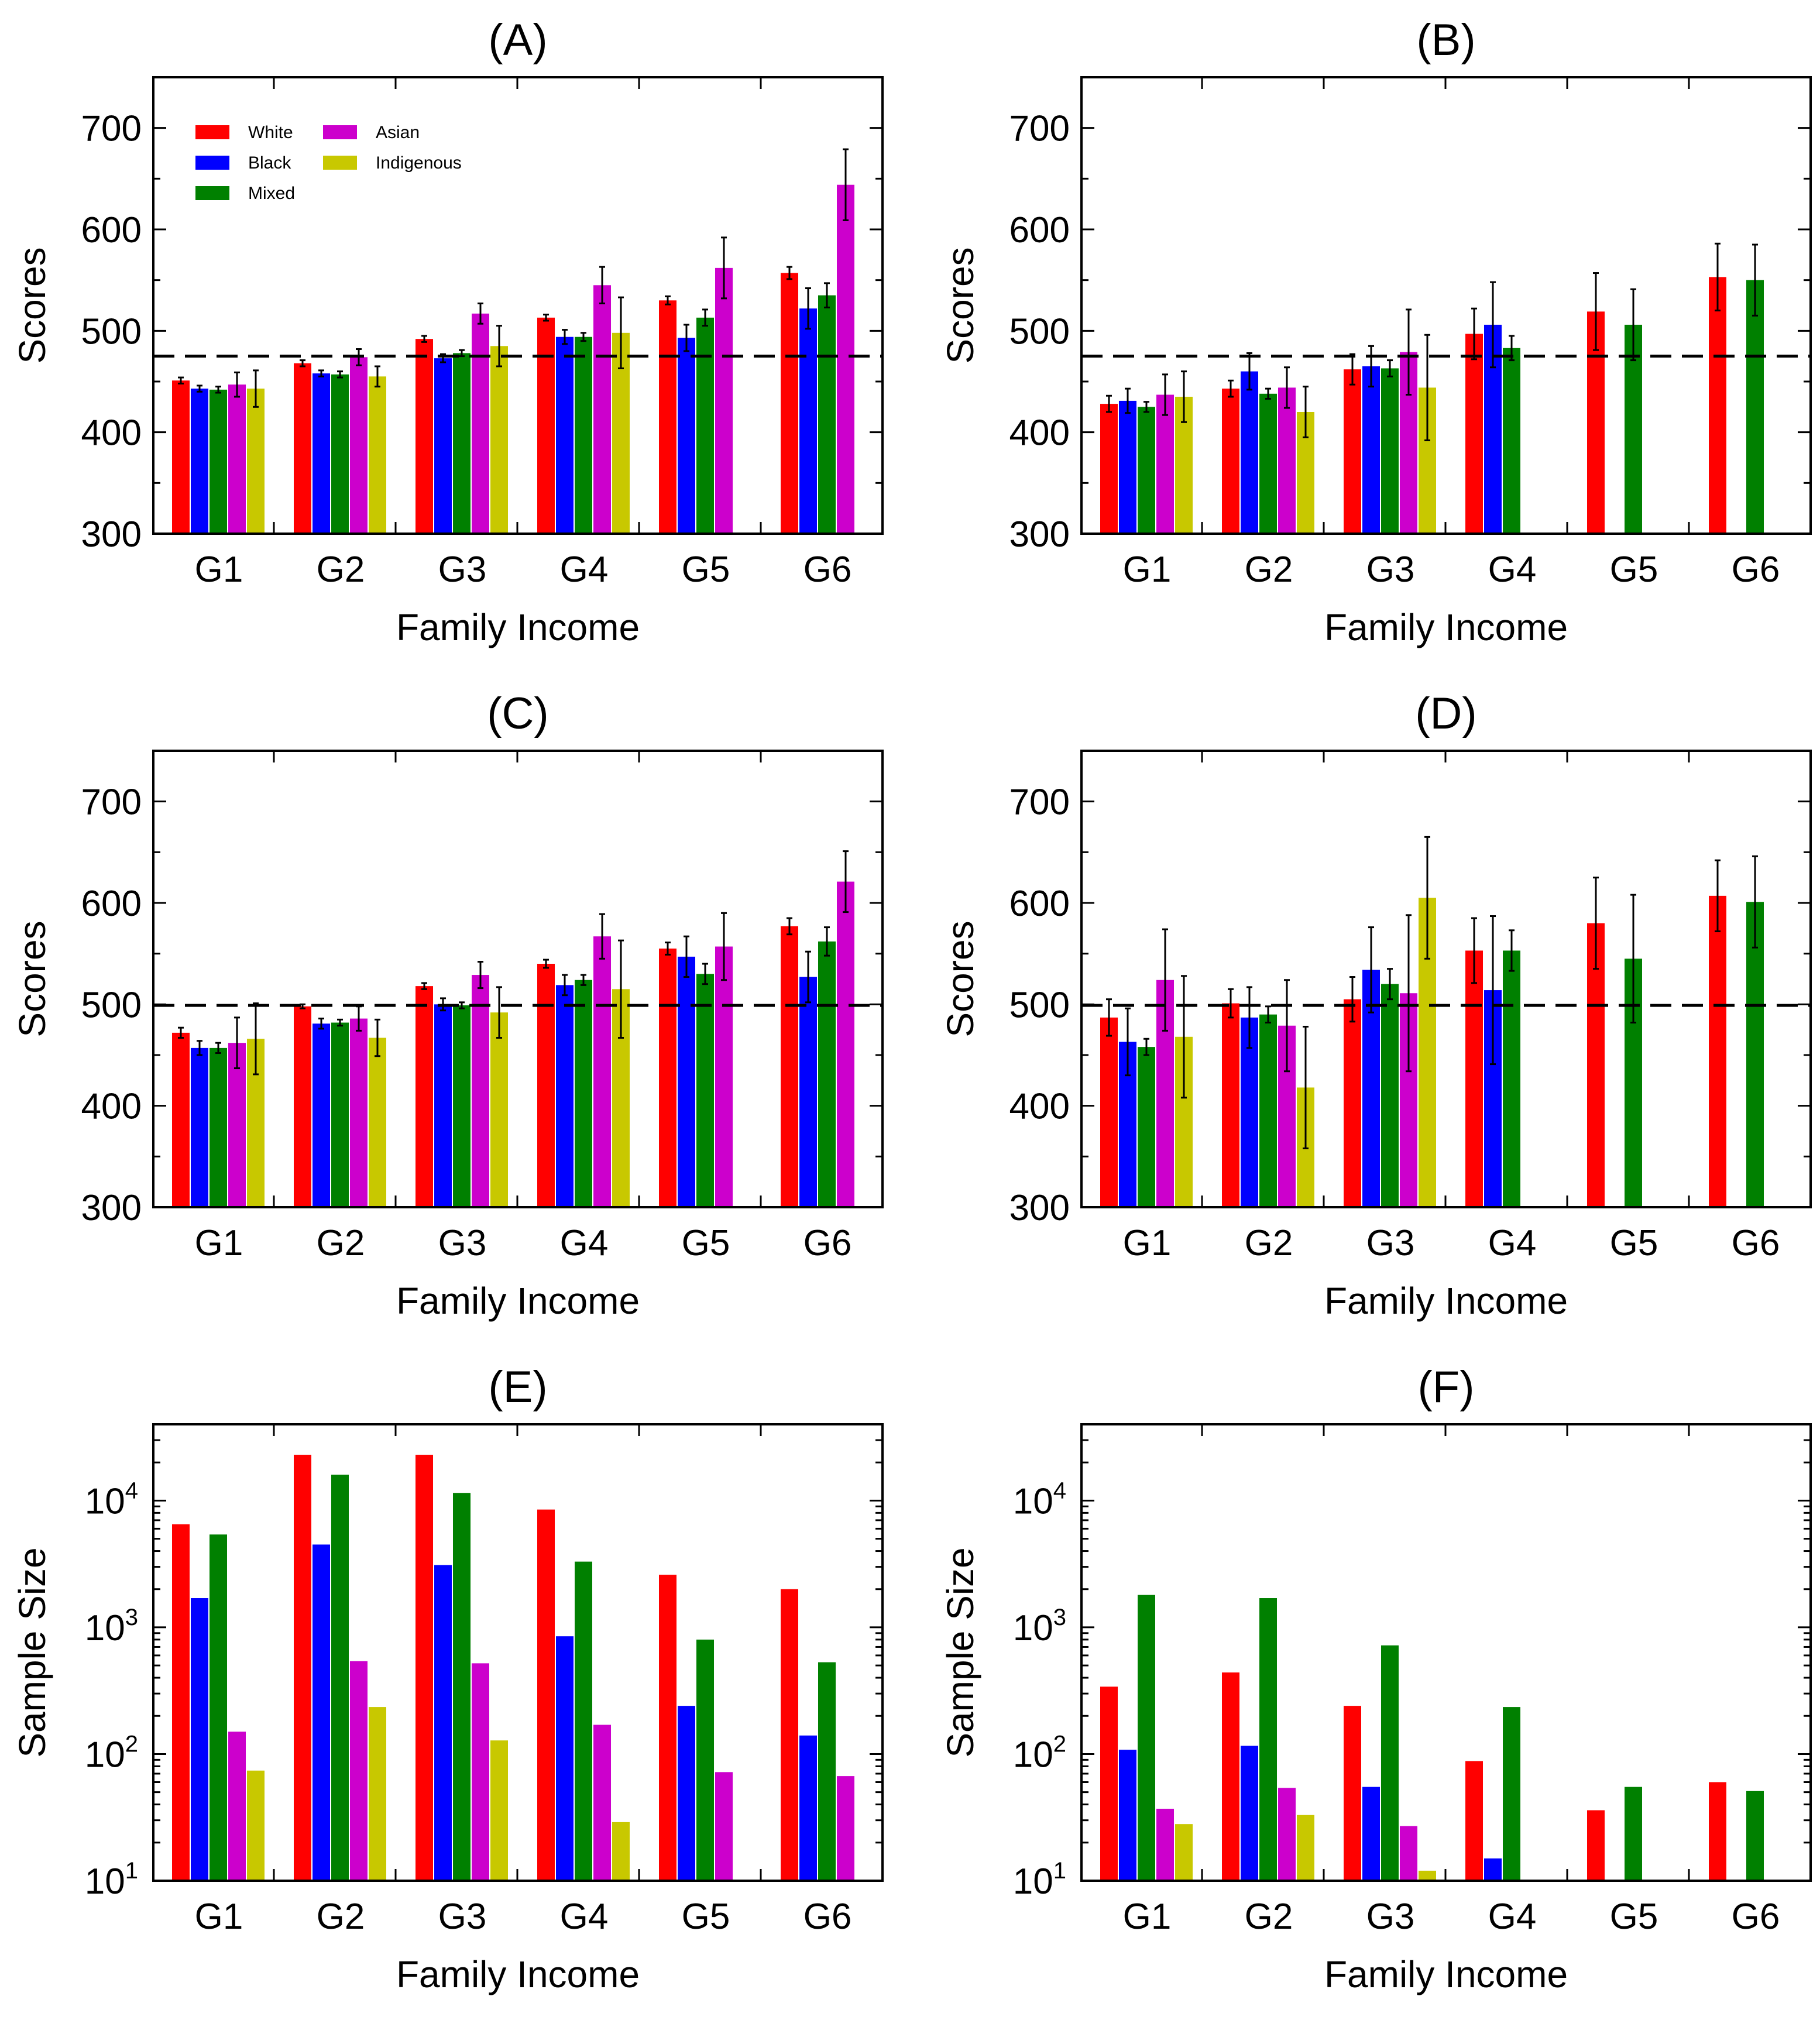 Image resolution: width=1820 pixels, height=2020 pixels. Describe the element at coordinates (32, 978) in the screenshot. I see `y-axis-label: Scores` at that location.